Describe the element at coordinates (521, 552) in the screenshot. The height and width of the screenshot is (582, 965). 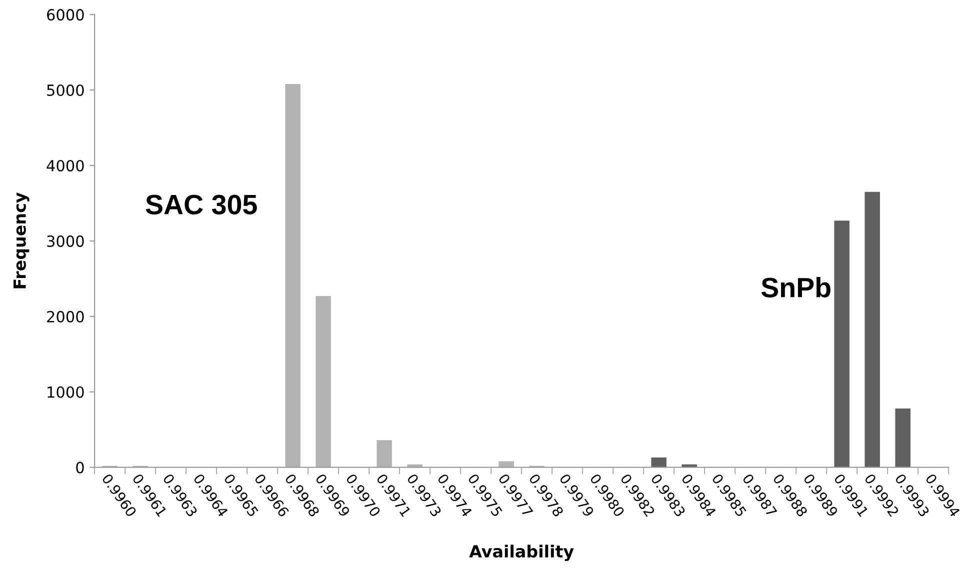
I see `x-axis-title: Availability` at that location.